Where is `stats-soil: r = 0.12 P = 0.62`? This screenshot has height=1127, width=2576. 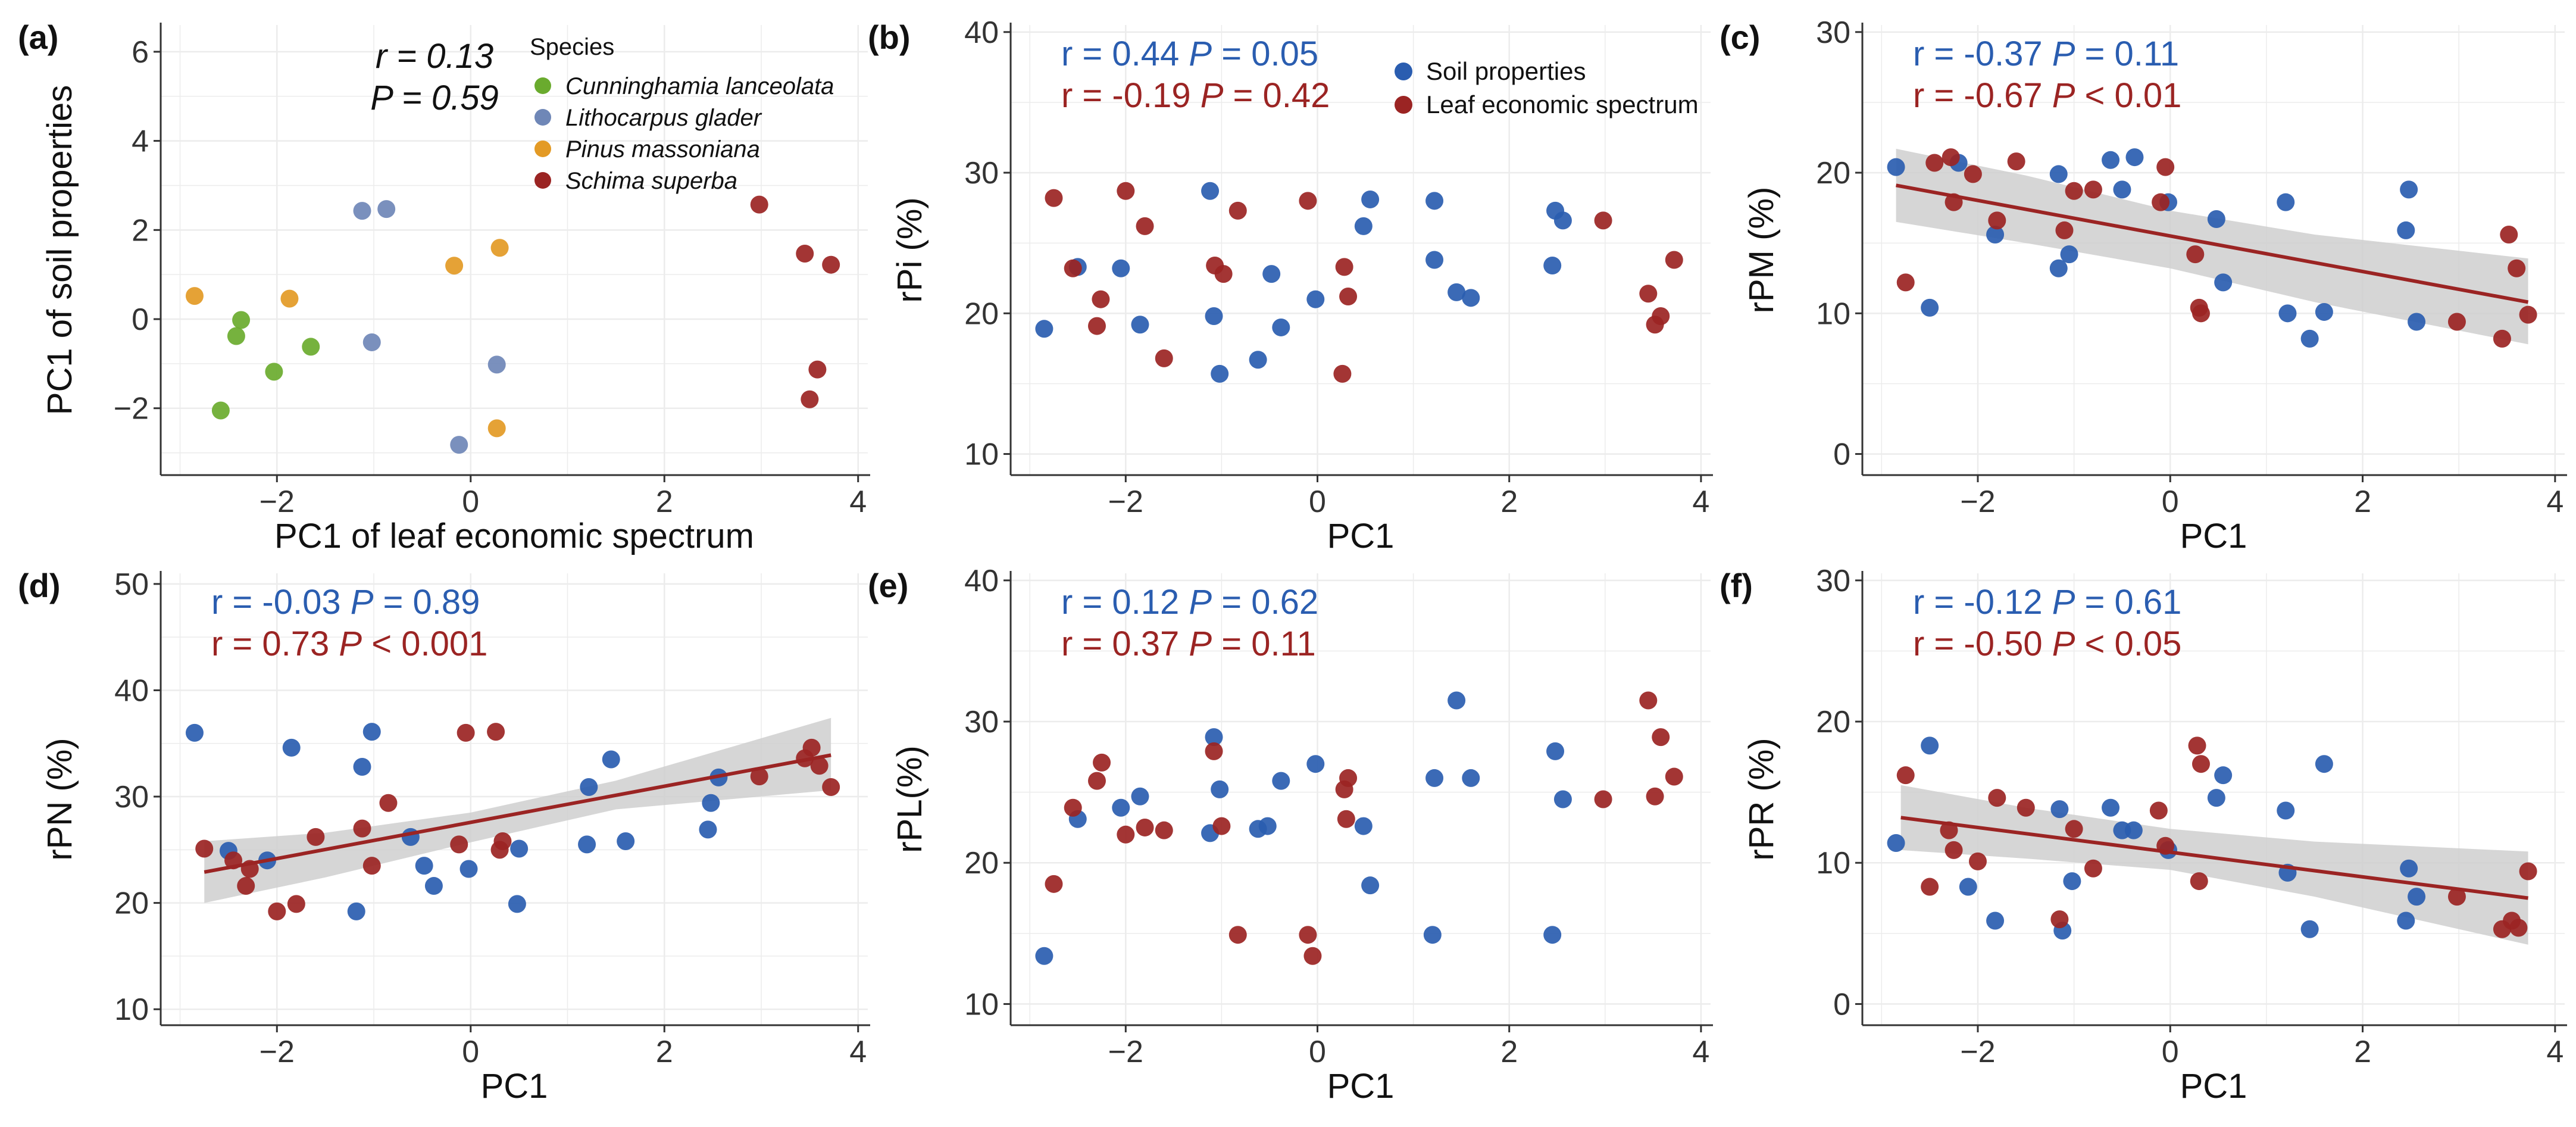
stats-soil: r = 0.12 P = 0.62 is located at coordinates (1189, 602).